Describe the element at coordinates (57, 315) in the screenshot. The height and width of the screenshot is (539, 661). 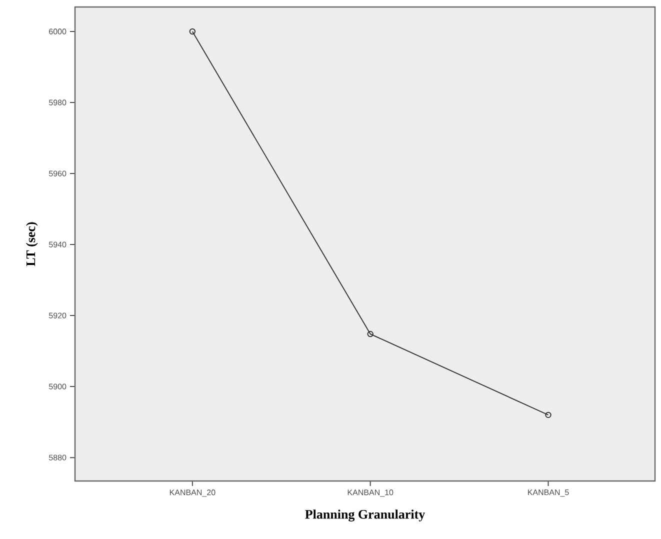
I see `y-tick-label: 5920` at that location.